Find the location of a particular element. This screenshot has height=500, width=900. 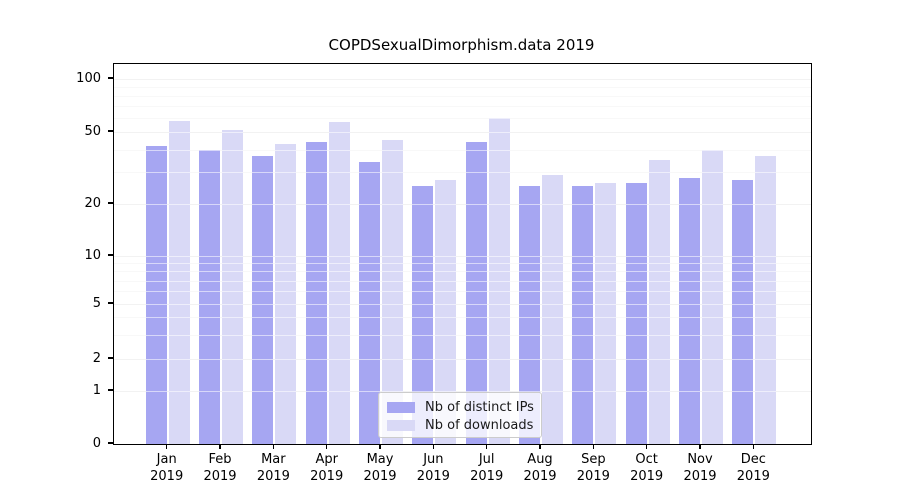

y-tick-label-10: 10 is located at coordinates (92, 255).